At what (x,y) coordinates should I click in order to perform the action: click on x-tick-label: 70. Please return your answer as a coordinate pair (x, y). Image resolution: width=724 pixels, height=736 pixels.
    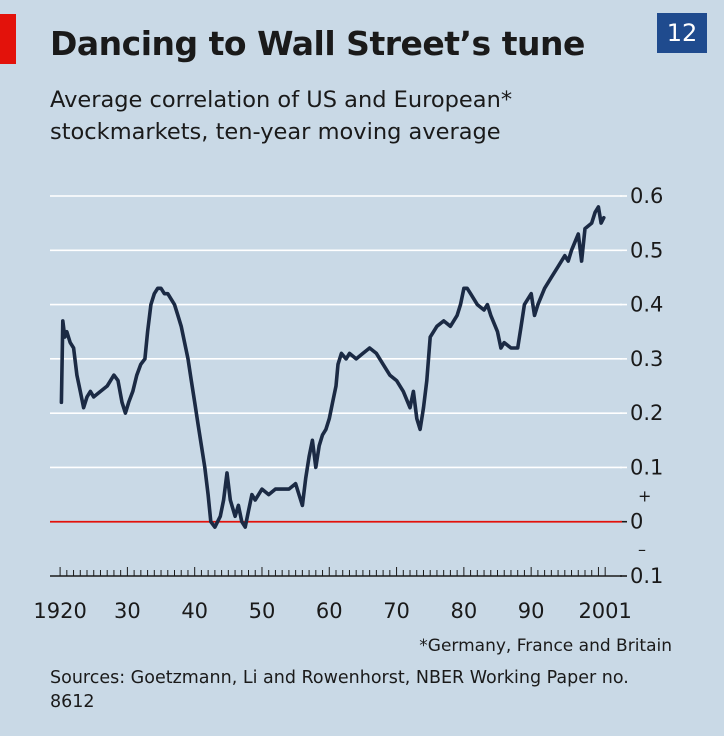
    Looking at the image, I should click on (396, 611).